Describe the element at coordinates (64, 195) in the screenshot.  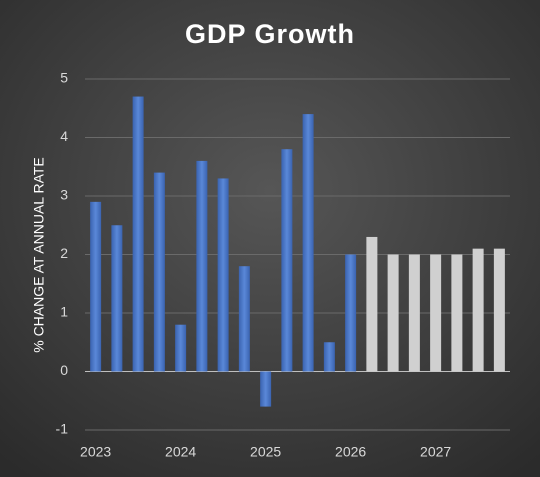
I see `y-tick-label: 3` at that location.